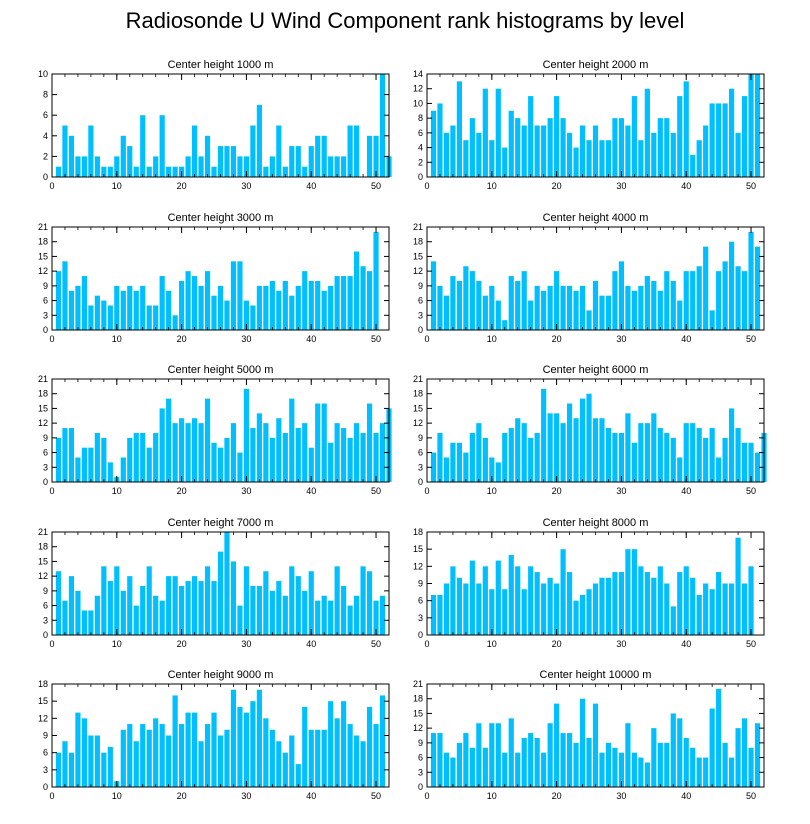 The height and width of the screenshot is (824, 810). I want to click on y-tick-label: 8, so click(420, 118).